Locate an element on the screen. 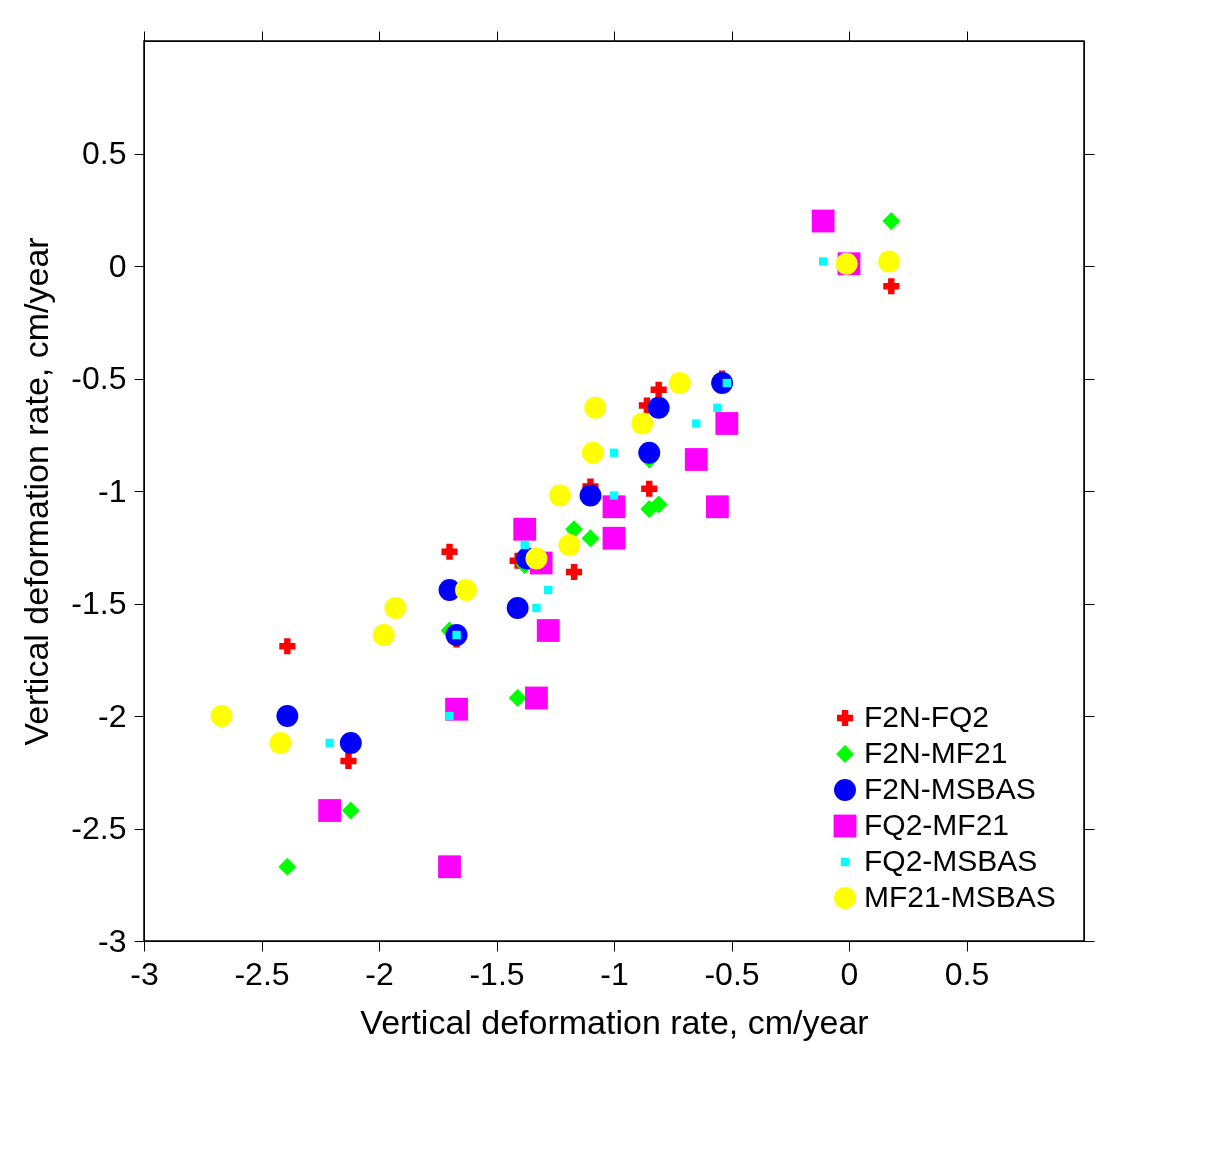  y-tick-label: -1.5 is located at coordinates (99, 603).